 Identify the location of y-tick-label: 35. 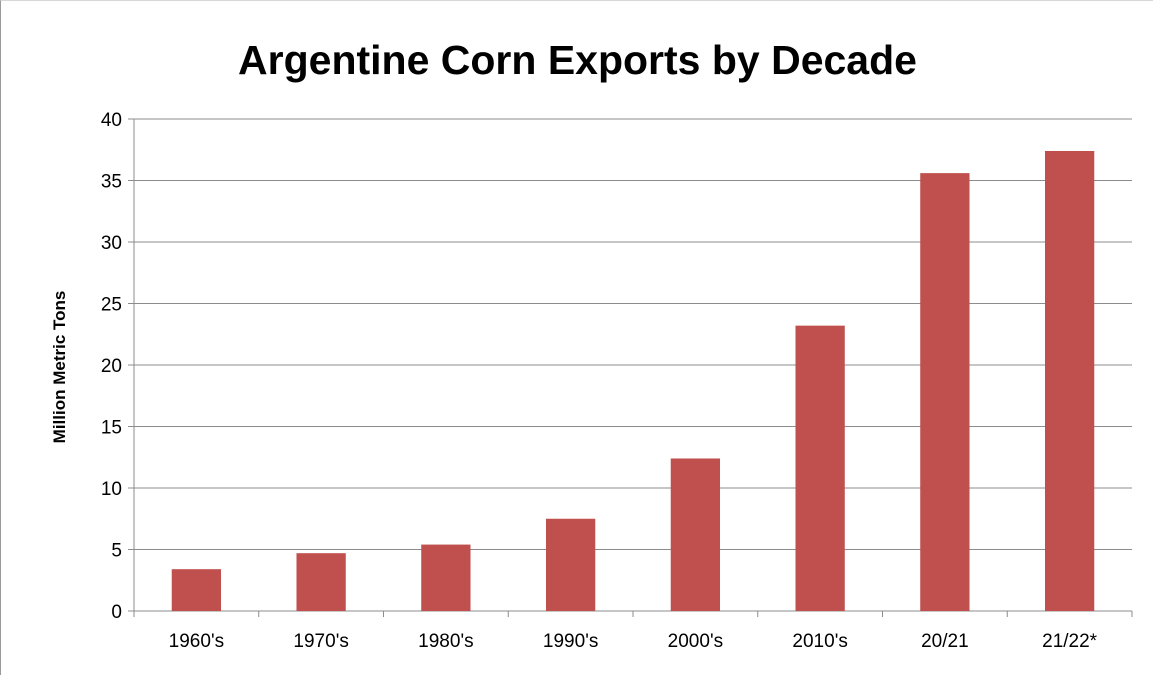
(111, 182).